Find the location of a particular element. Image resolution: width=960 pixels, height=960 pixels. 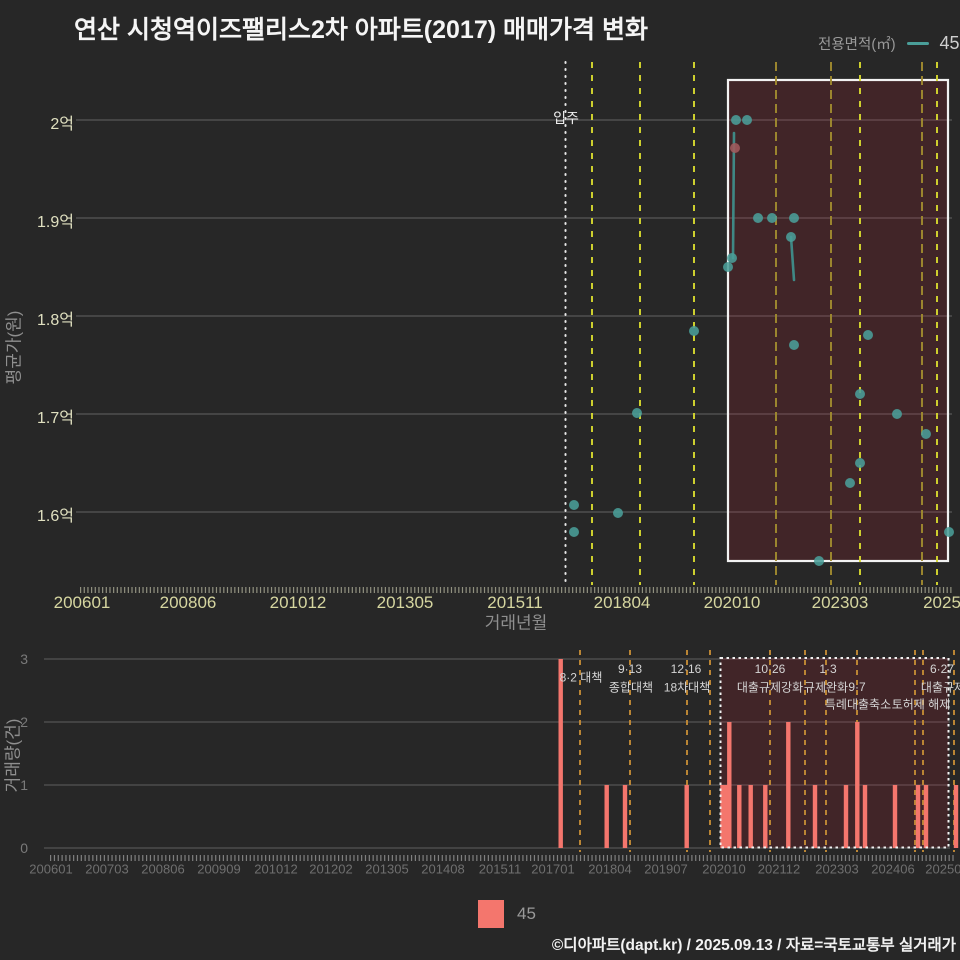

x-axis-title: 거래년월 is located at coordinates (516, 623).